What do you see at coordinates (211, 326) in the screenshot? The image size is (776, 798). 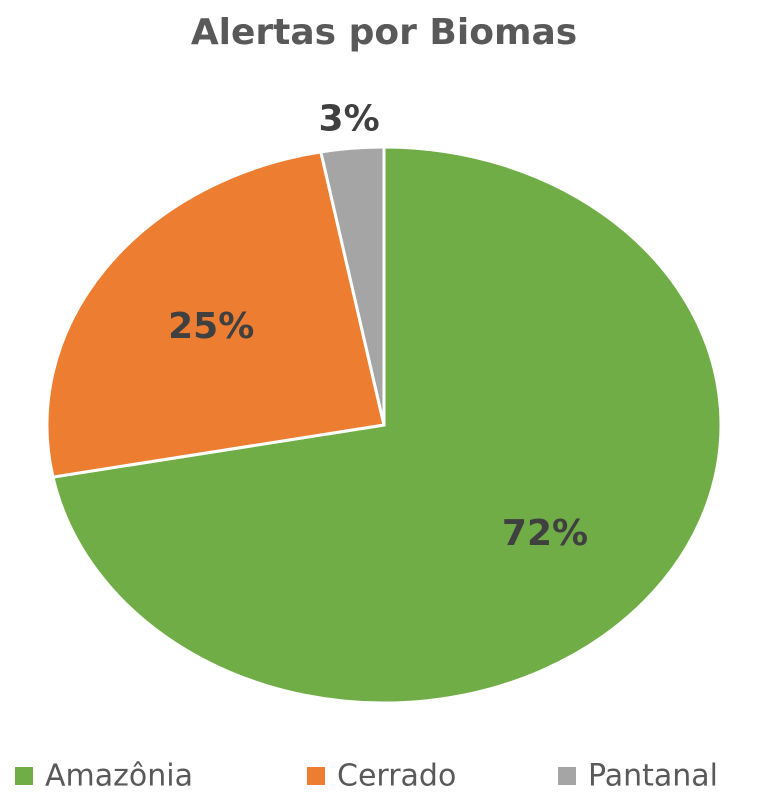 I see `data-label: 25%` at bounding box center [211, 326].